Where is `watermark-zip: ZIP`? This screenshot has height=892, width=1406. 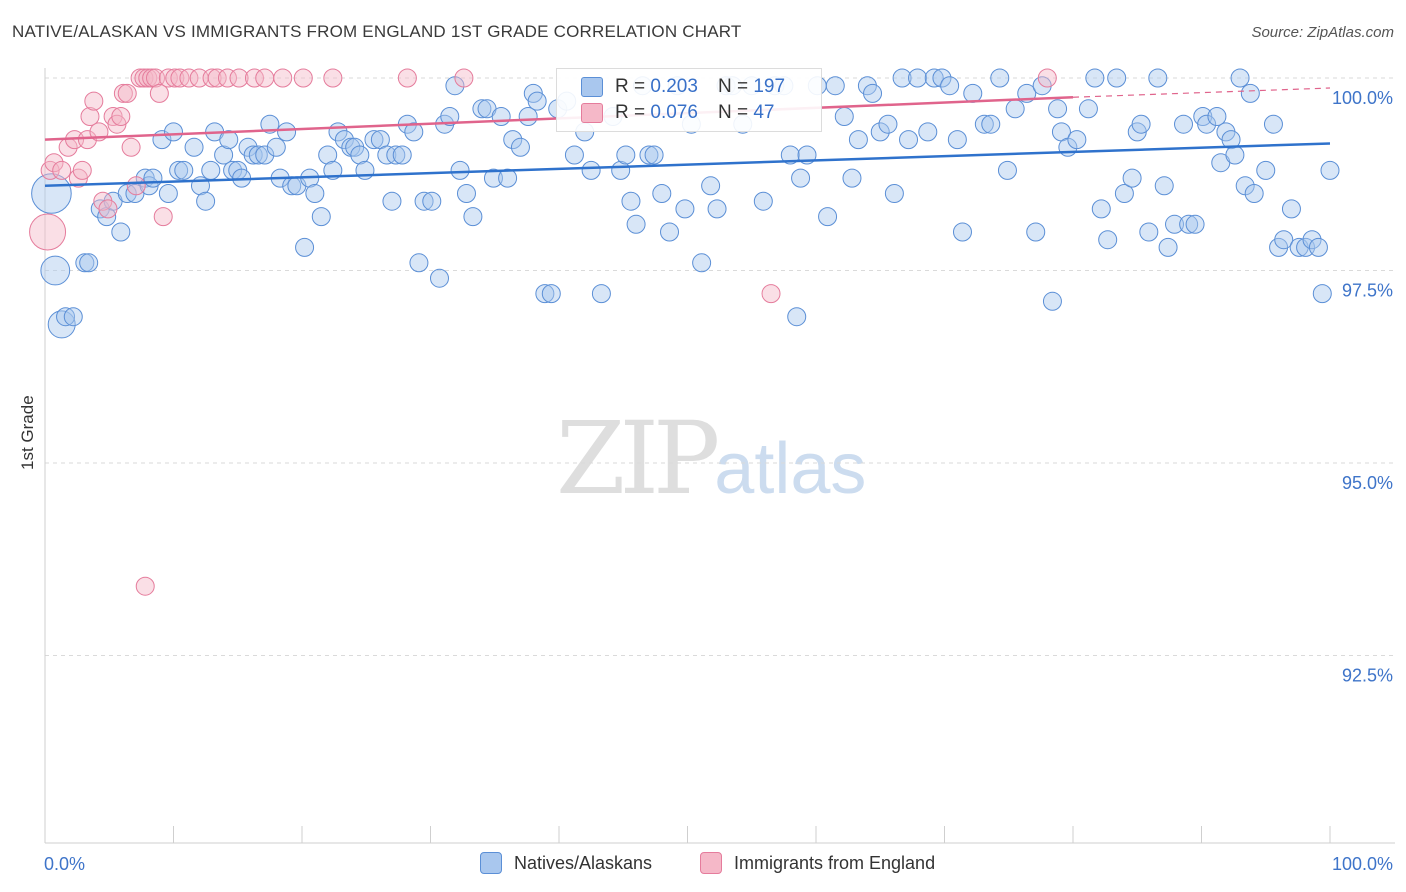 watermark-zip: ZIP is located at coordinates (638, 458).